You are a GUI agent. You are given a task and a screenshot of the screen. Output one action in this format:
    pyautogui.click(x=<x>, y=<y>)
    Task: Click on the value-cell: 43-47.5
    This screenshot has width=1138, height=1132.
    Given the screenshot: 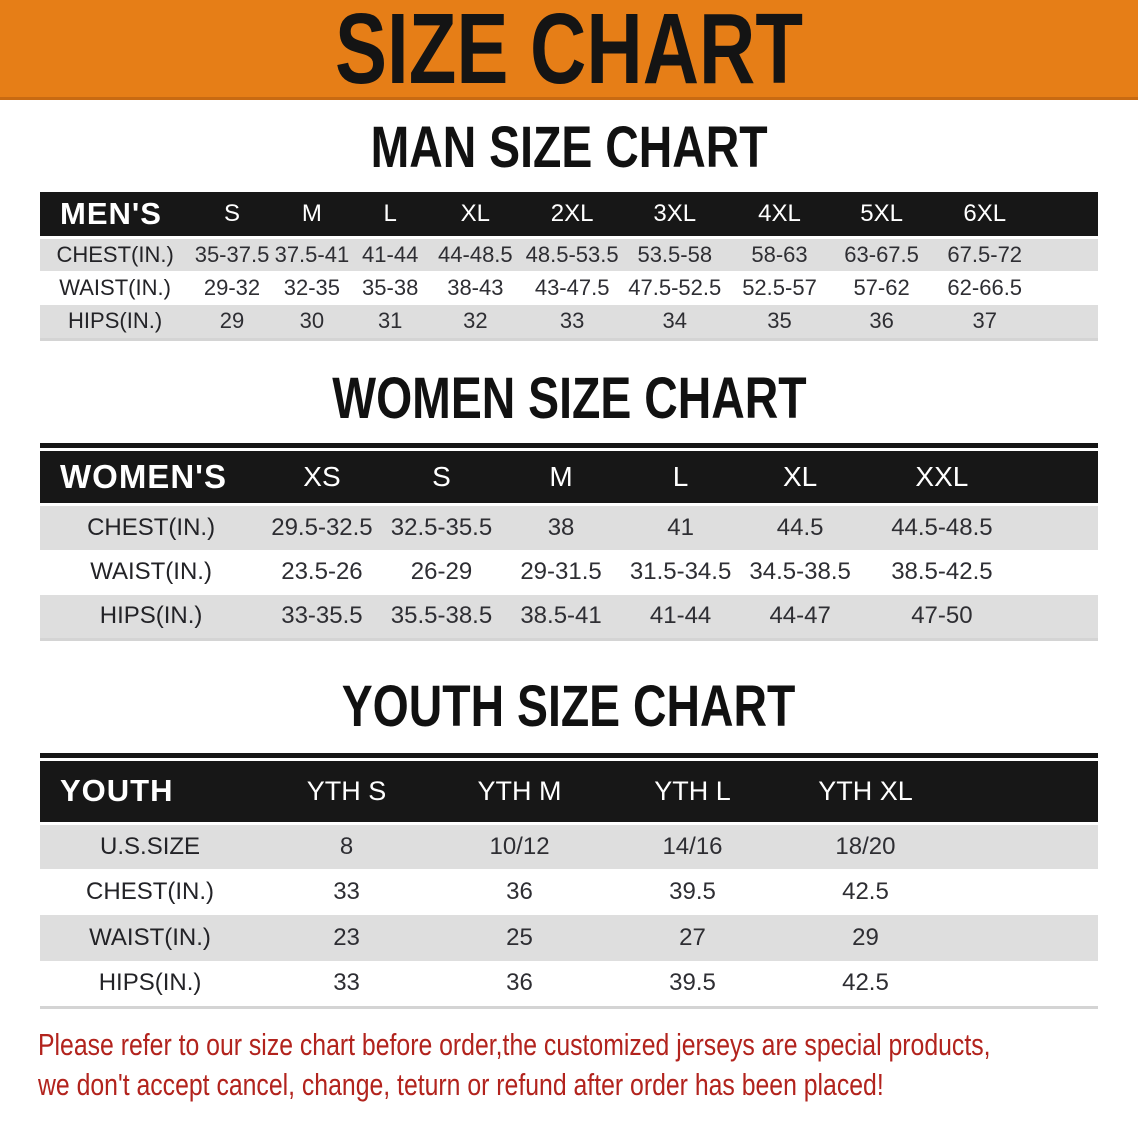 What is the action you would take?
    pyautogui.click(x=572, y=287)
    